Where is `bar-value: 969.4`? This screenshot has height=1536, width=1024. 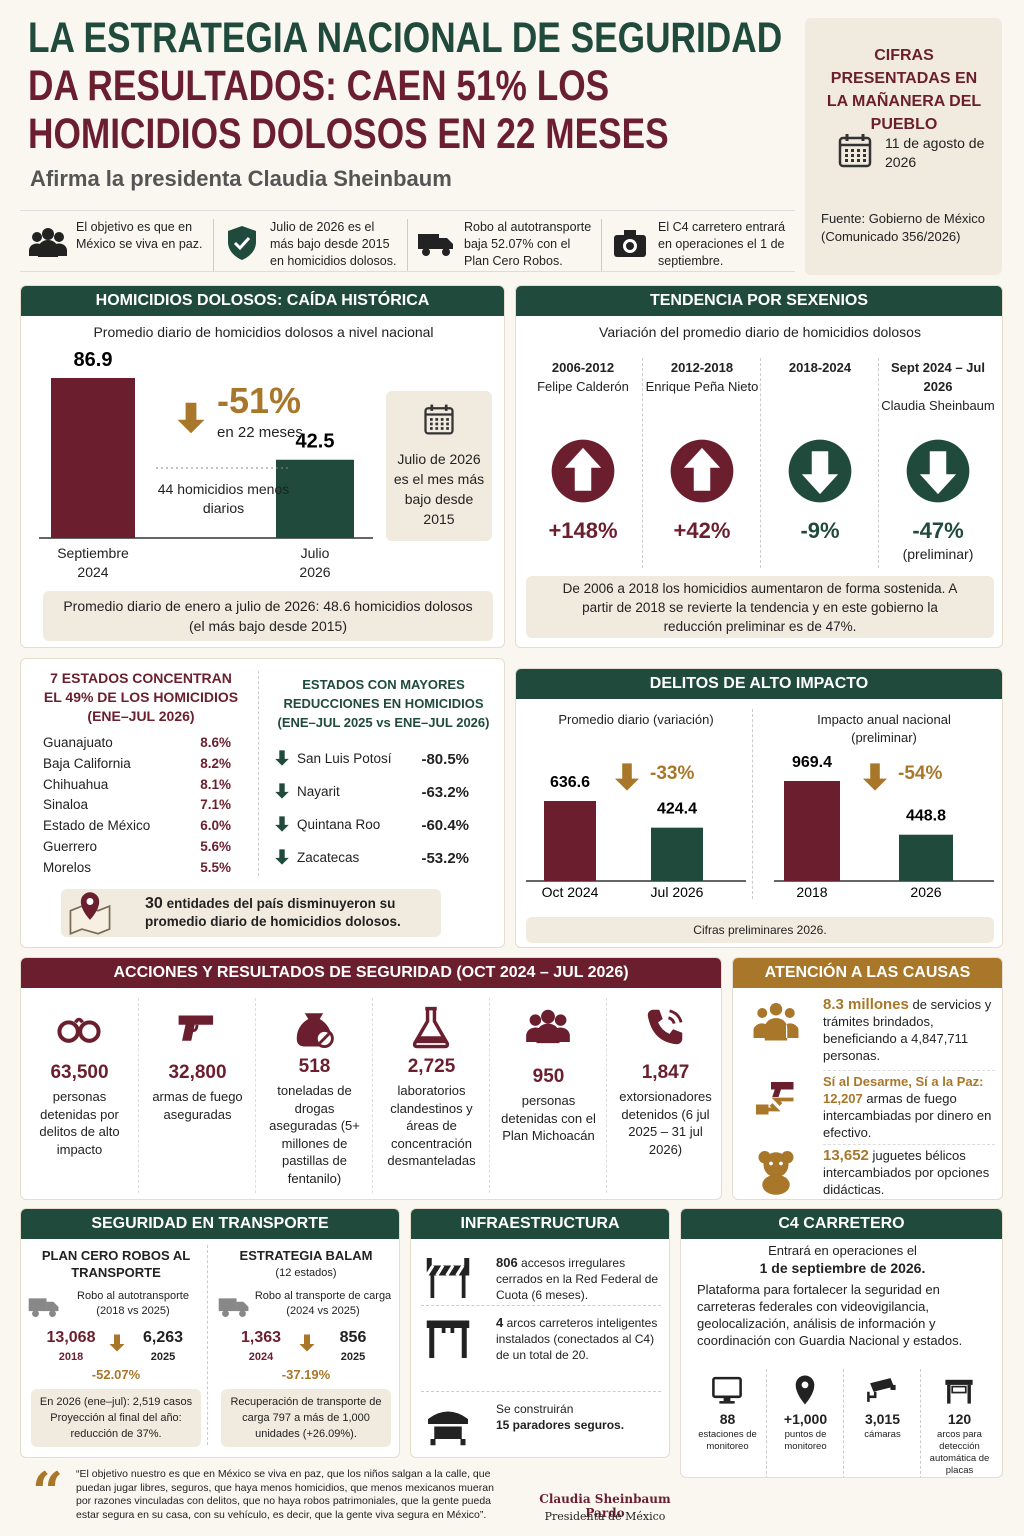
bar-value: 969.4 is located at coordinates (812, 762).